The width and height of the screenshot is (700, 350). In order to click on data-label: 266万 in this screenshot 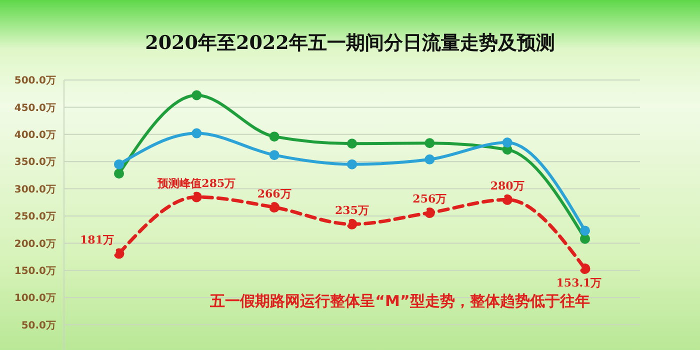, I will do `click(274, 193)`.